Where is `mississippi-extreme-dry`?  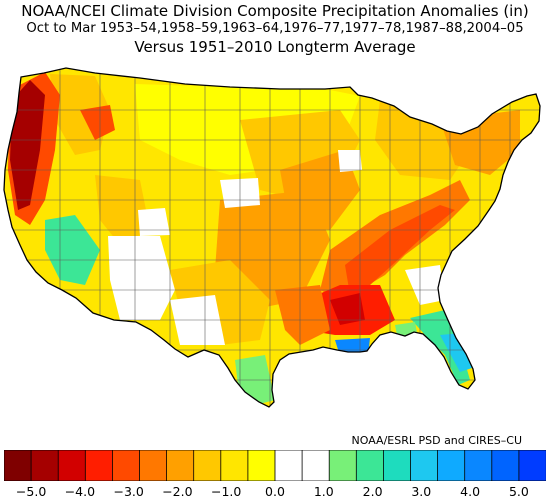
mississippi-extreme-dry is located at coordinates (347, 309).